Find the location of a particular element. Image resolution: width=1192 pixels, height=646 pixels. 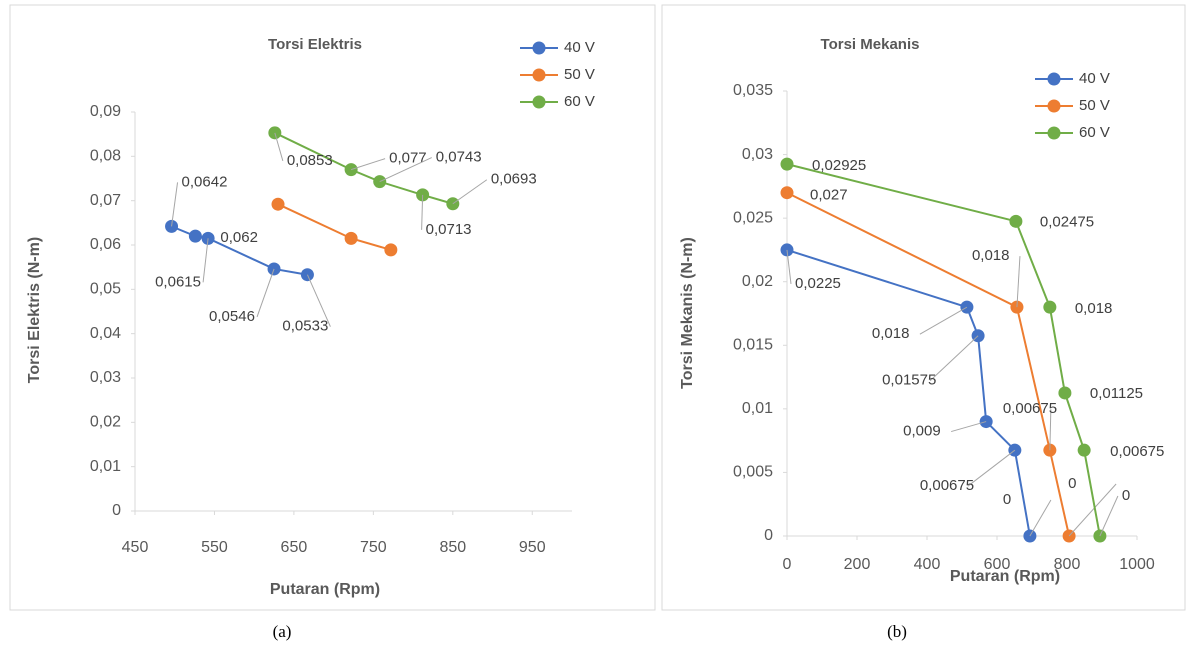

y-tick-label: 0,035 is located at coordinates (753, 90).